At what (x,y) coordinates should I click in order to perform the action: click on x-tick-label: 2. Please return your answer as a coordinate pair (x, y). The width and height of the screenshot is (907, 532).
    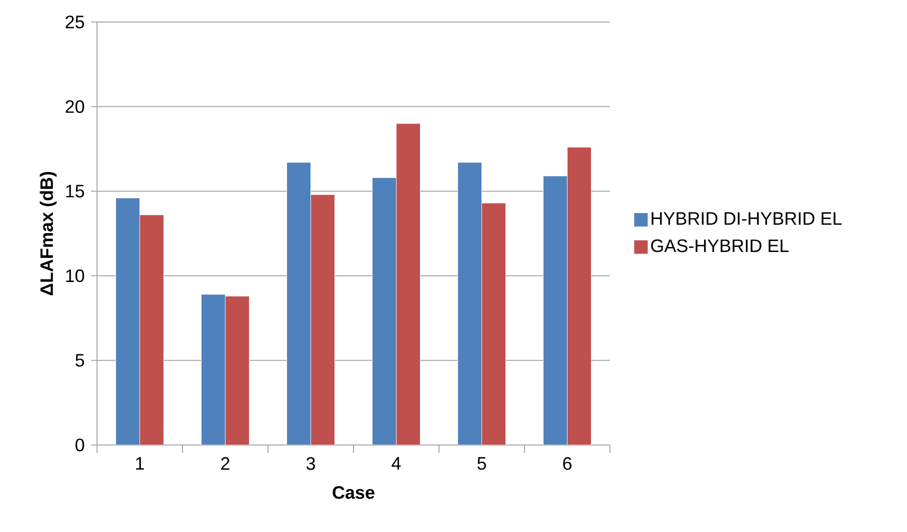
    Looking at the image, I should click on (225, 463).